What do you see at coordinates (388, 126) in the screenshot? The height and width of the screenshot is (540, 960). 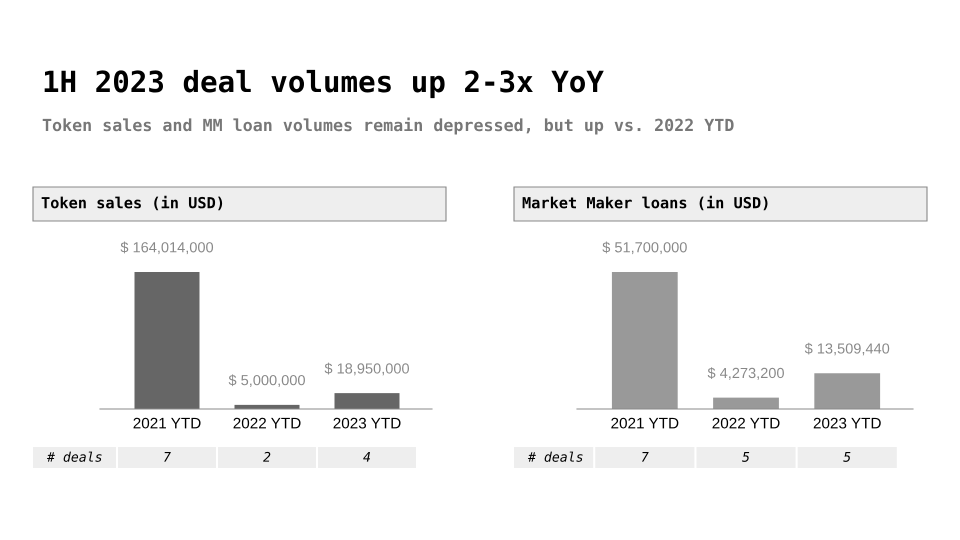 I see `text: Token sales and MM loan volumes remain depressed, but up vs. 2022 YTD` at bounding box center [388, 126].